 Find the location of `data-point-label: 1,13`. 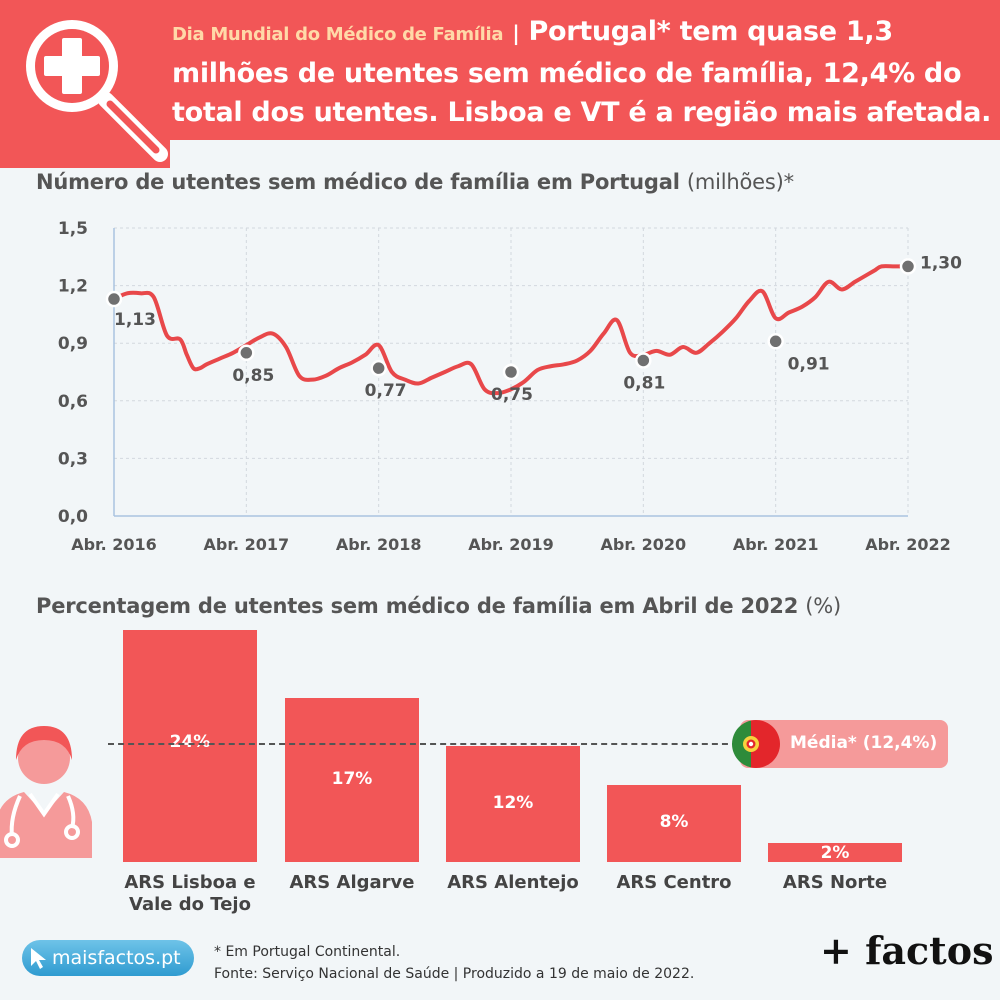

data-point-label: 1,13 is located at coordinates (135, 320).